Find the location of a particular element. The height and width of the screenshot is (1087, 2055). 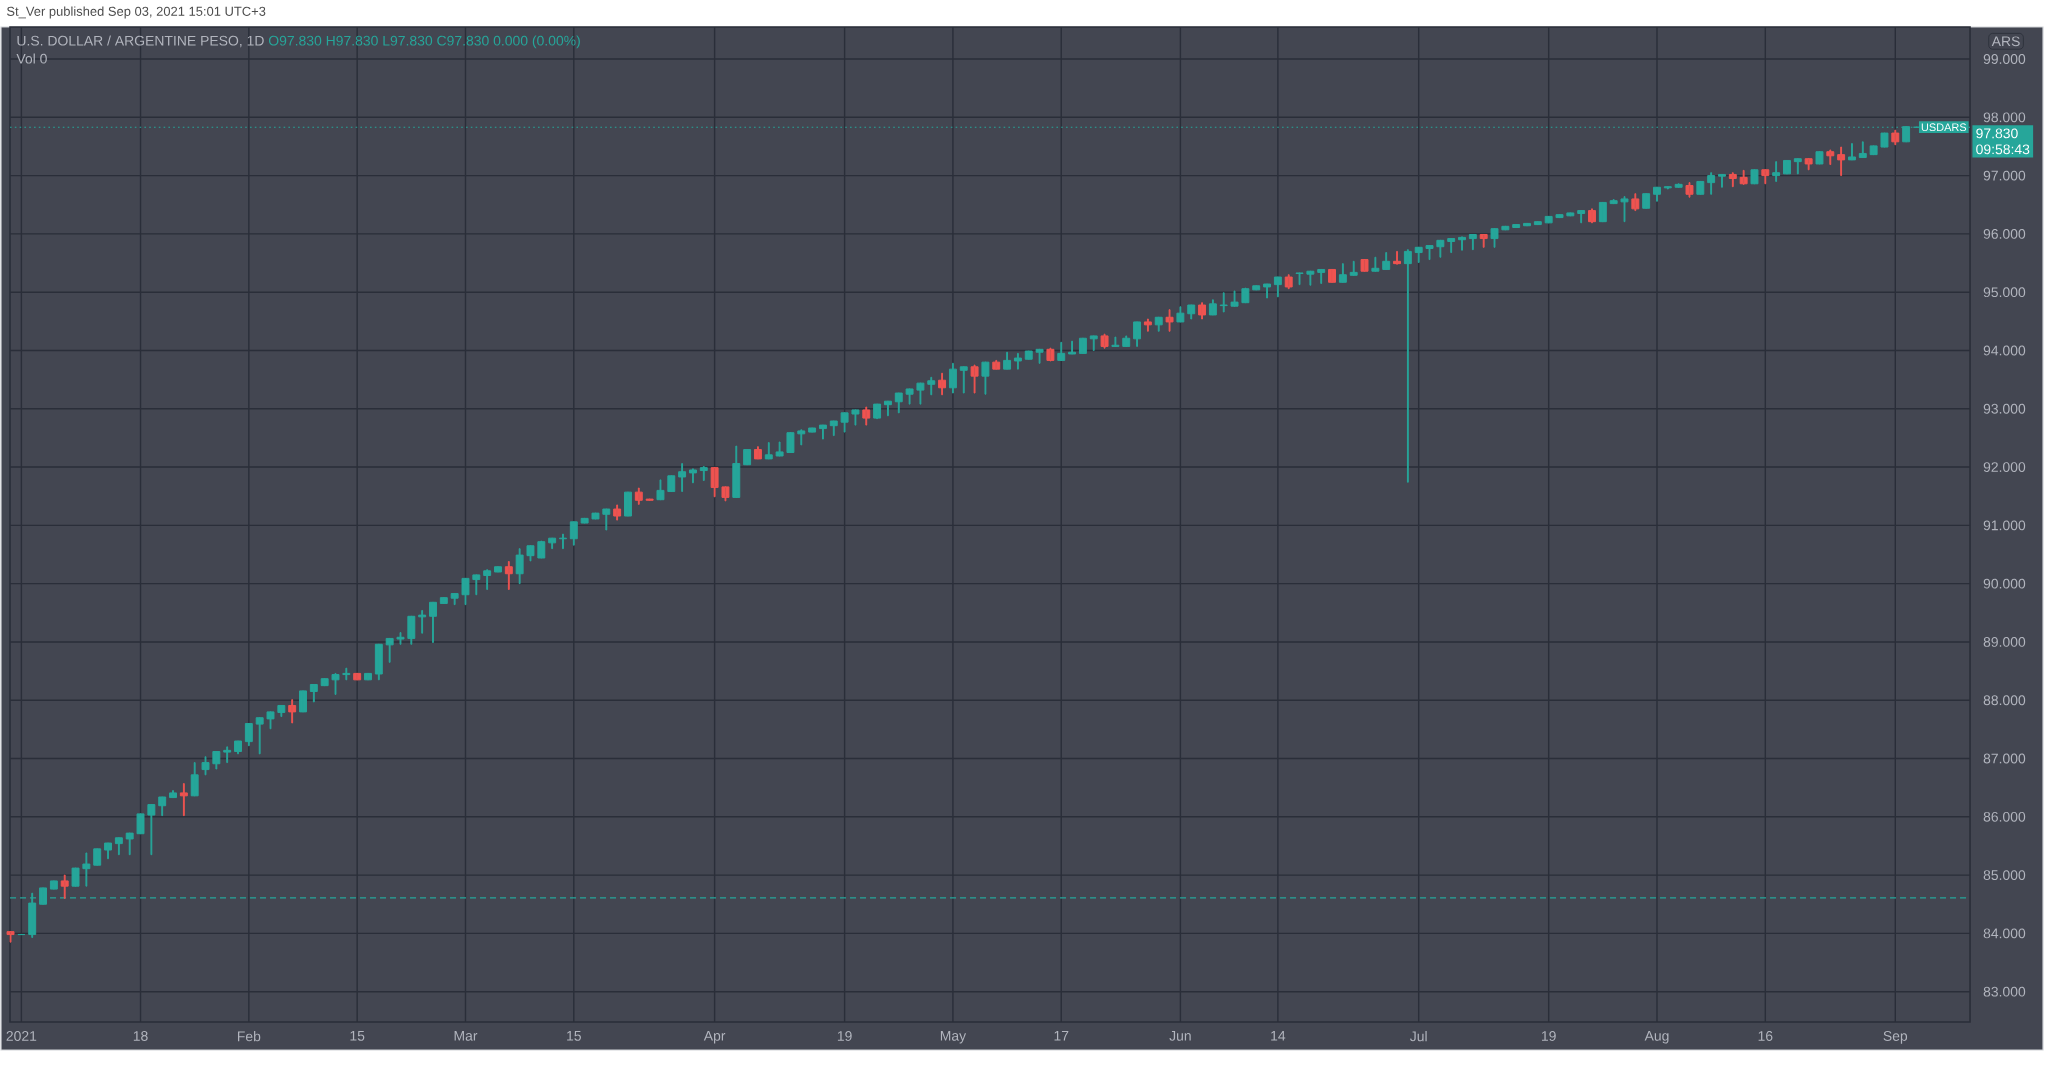

y-tick-label: 99.000 is located at coordinates (2004, 59).